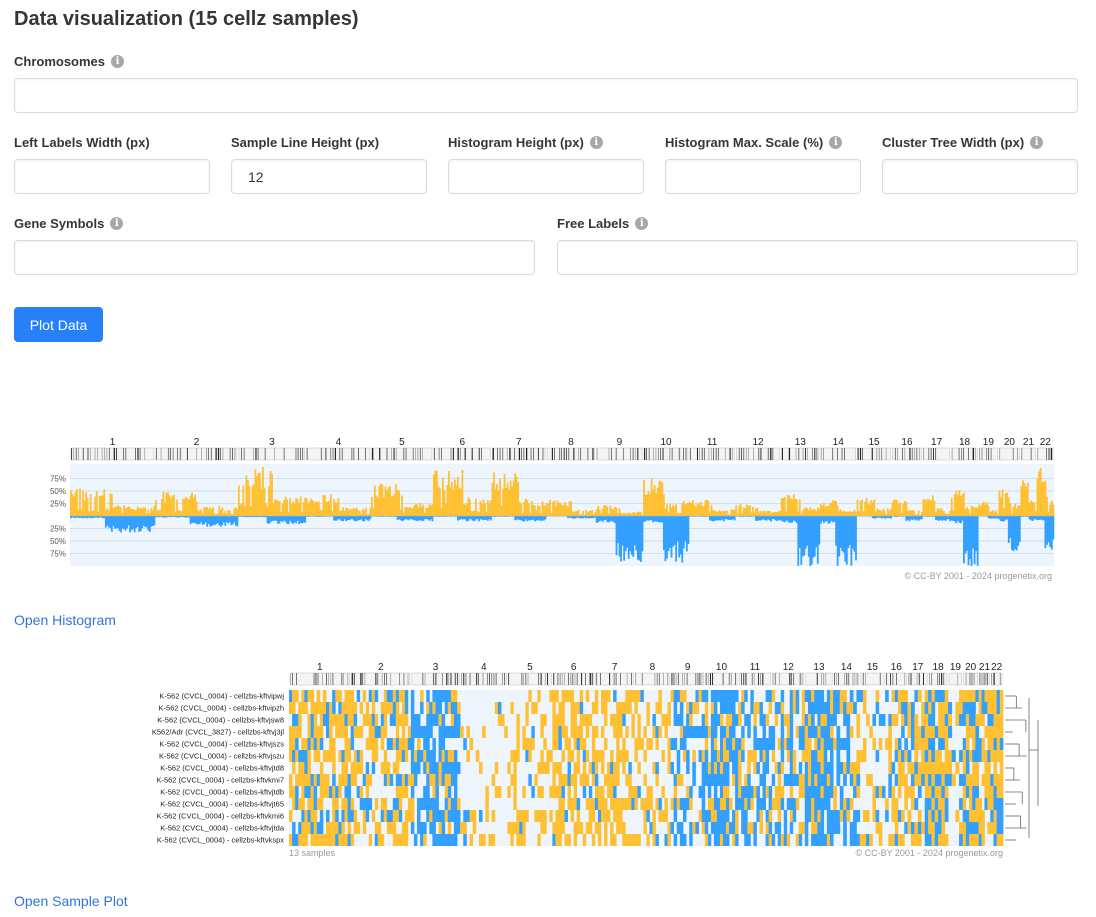 Image resolution: width=1096 pixels, height=917 pixels. What do you see at coordinates (929, 853) in the screenshot?
I see `sample-plot-copyright: © CC-BY 2001 - 2024 progenetix.org` at bounding box center [929, 853].